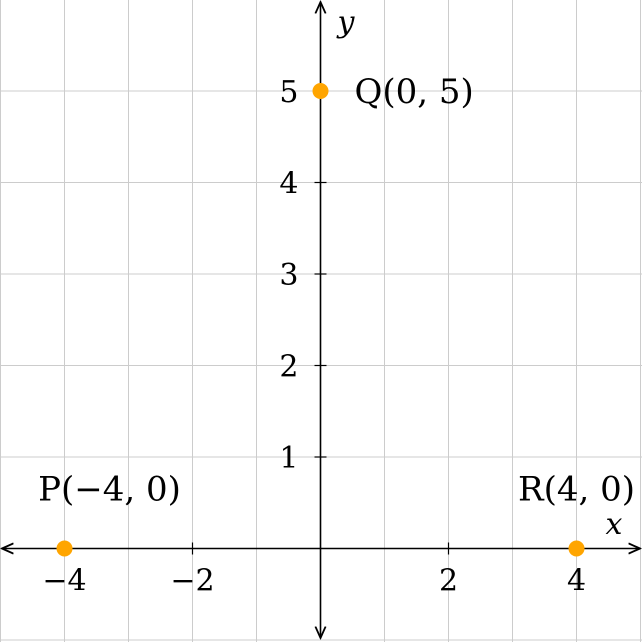 Image resolution: width=642 pixels, height=642 pixels. I want to click on y-tick-label: 4, so click(288, 184).